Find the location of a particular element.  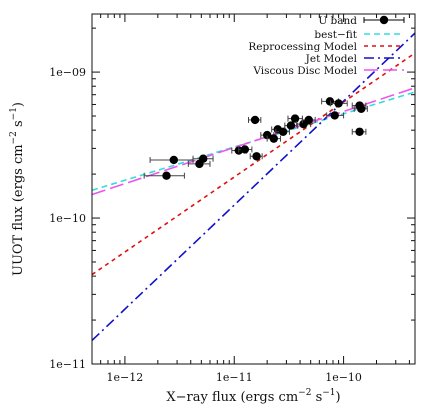

x-axis-label-exp2: −1 is located at coordinates (328, 393).